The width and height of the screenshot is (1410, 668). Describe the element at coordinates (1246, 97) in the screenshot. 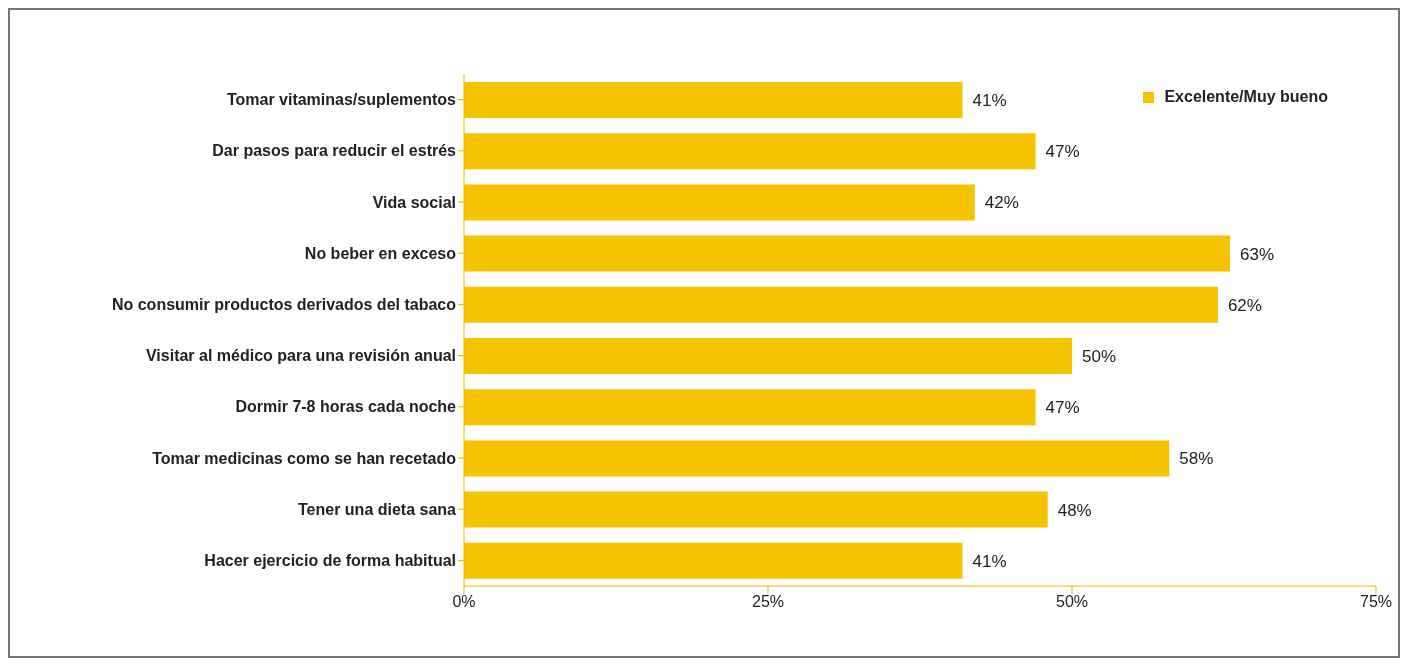

I see `legend-label: Excelente/Muy bueno` at that location.